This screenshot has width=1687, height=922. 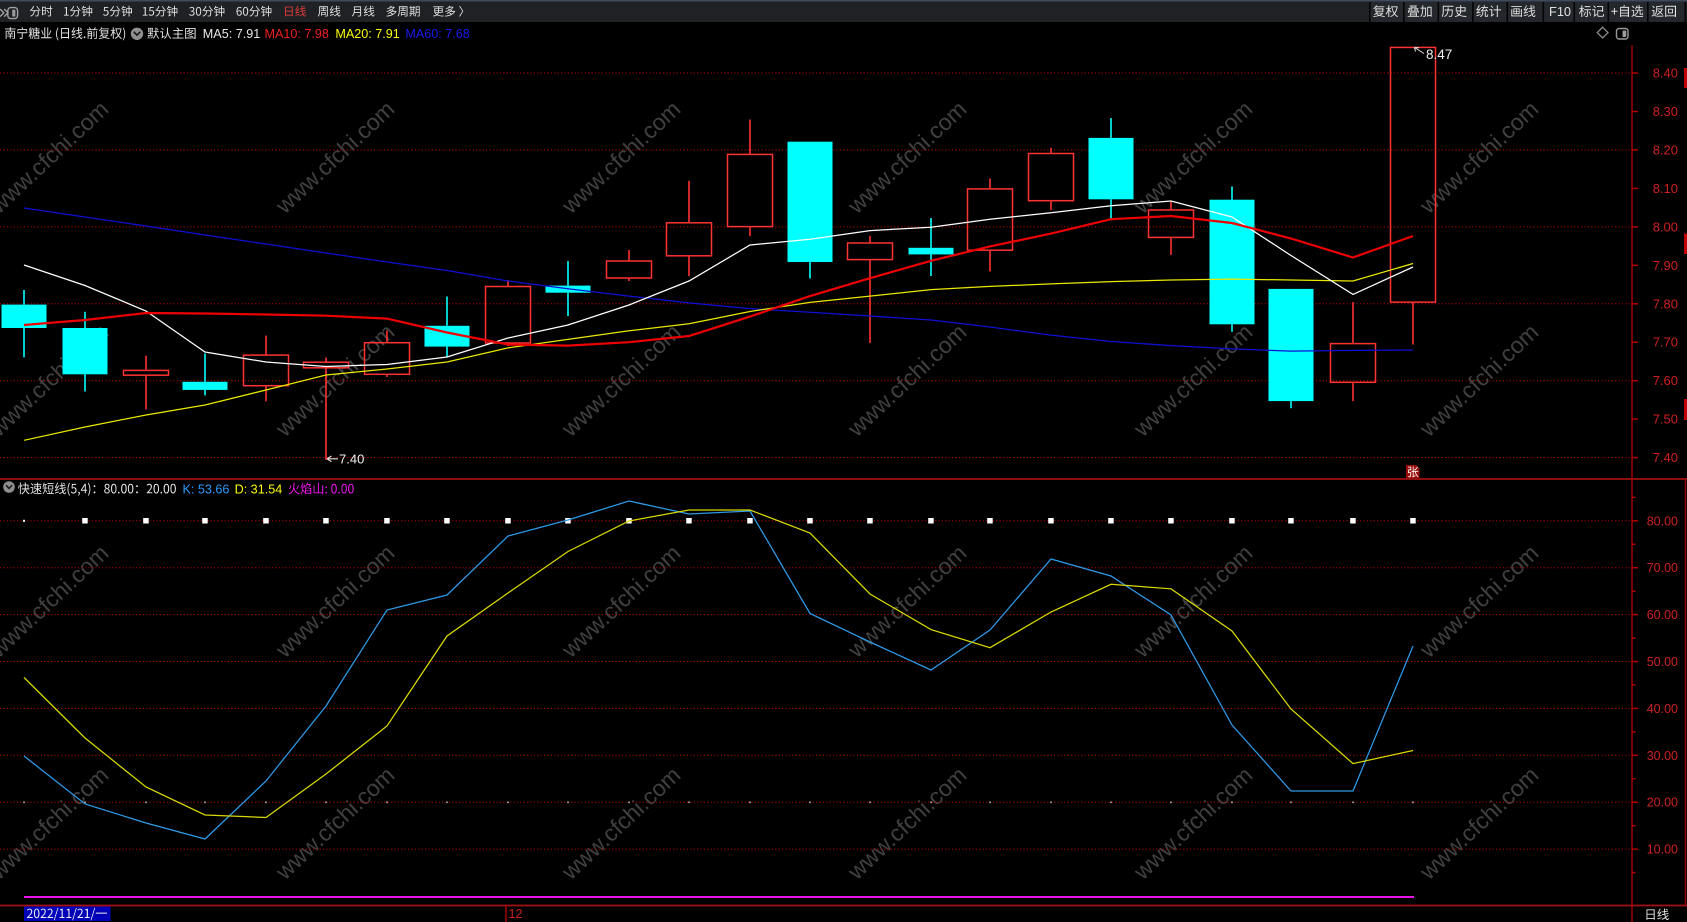 What do you see at coordinates (1662, 521) in the screenshot?
I see `svg-text: 80.00` at bounding box center [1662, 521].